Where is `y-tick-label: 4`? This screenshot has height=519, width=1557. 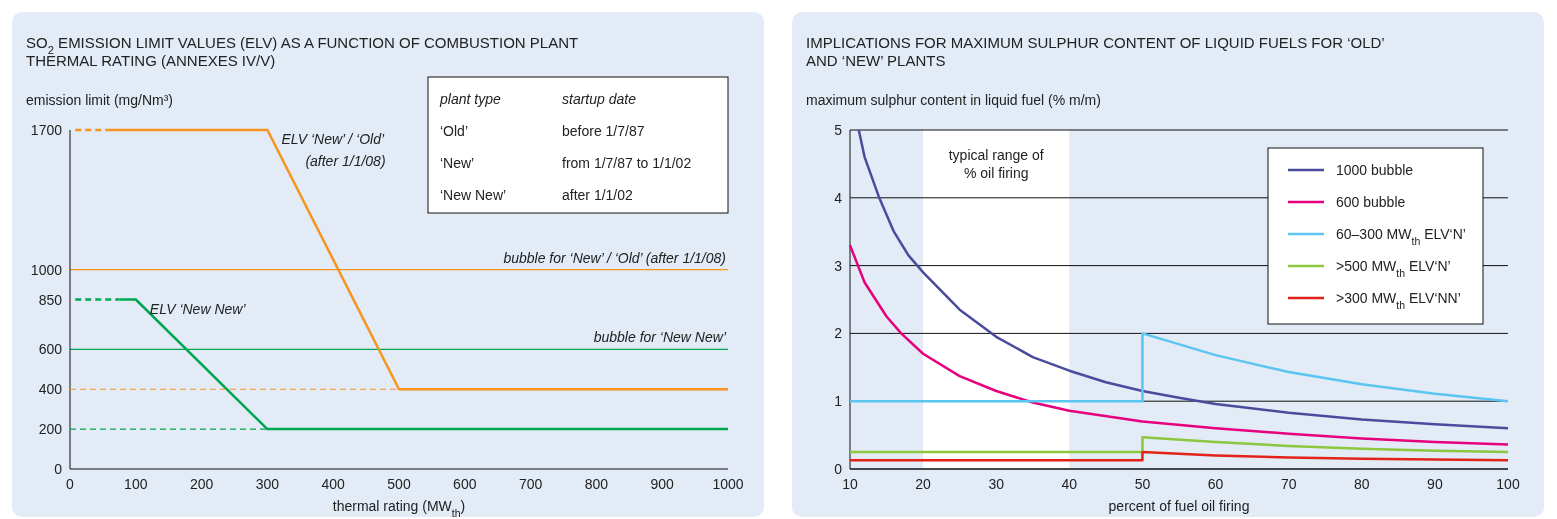 y-tick-label: 4 is located at coordinates (838, 197).